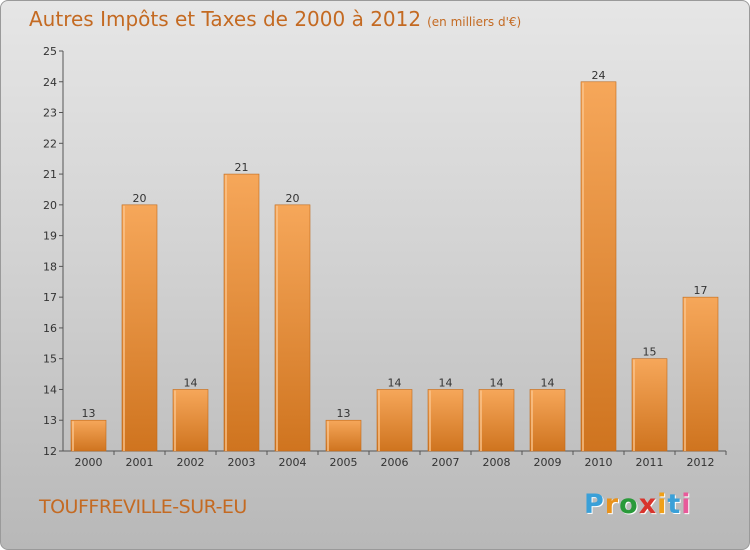  Describe the element at coordinates (629, 504) in the screenshot. I see `logo-letter: o` at that location.